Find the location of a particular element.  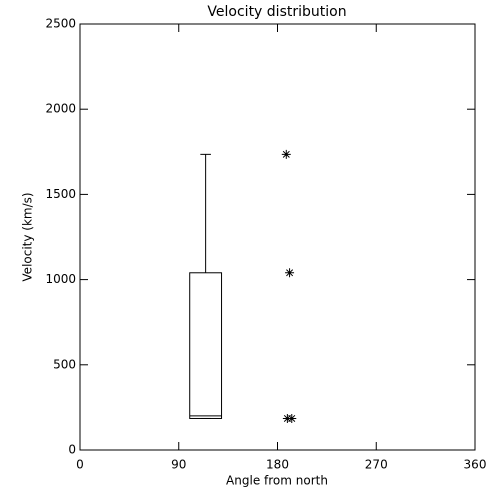

chart-title: Velocity distribution is located at coordinates (276, 12).